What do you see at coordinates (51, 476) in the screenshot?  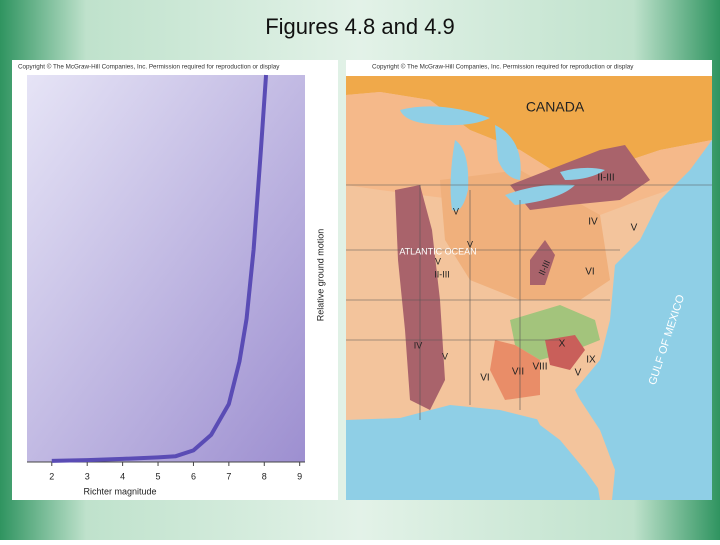 I see `x-tick-label: 2` at bounding box center [51, 476].